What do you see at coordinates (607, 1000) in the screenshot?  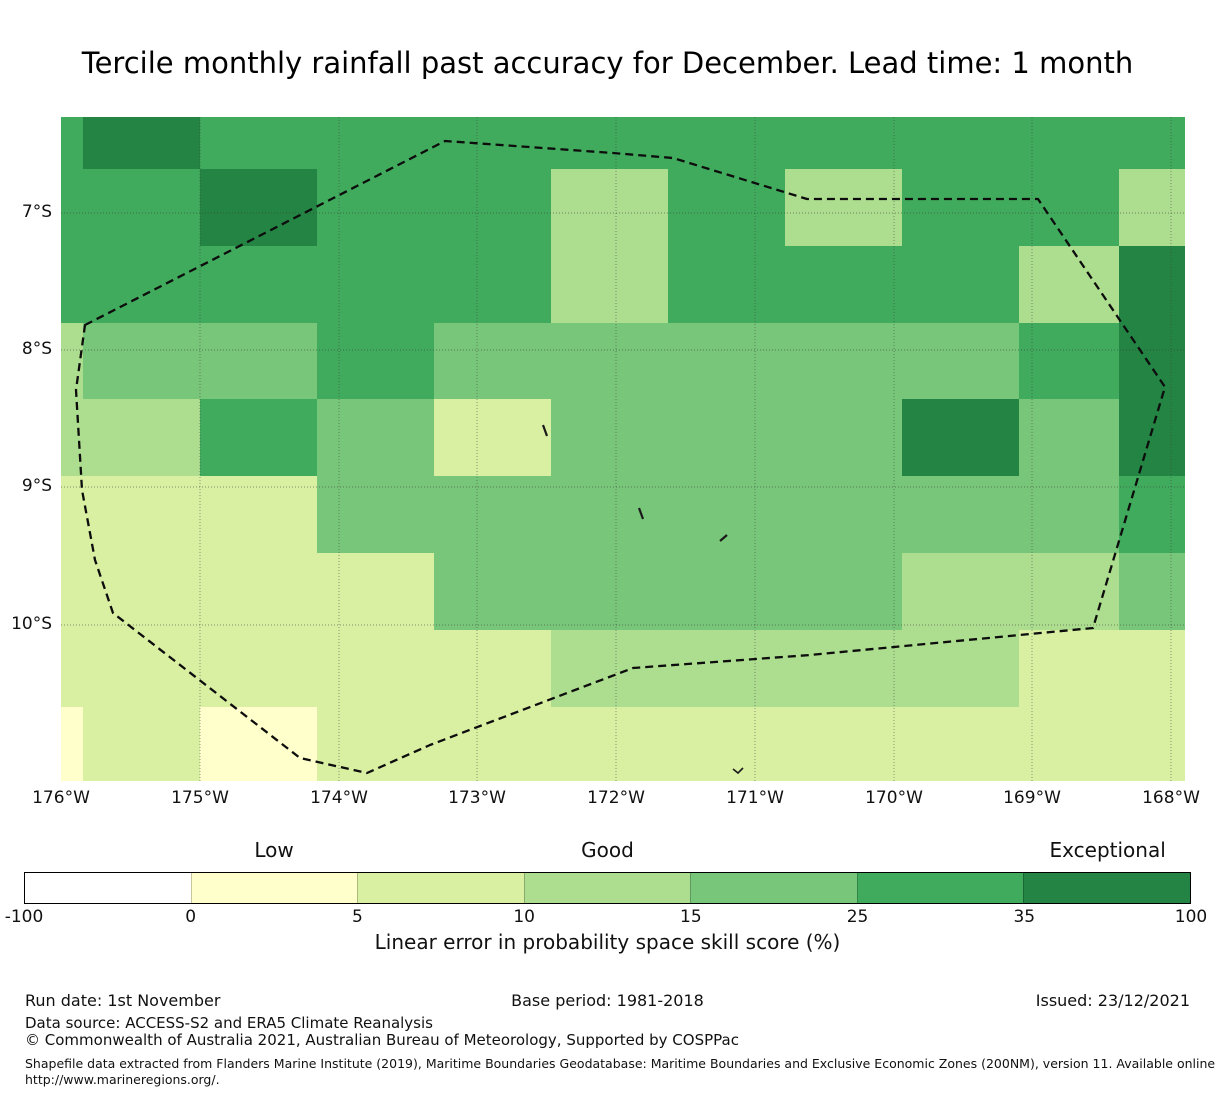 I see `base-period-text: Base period: 1981-2018` at bounding box center [607, 1000].